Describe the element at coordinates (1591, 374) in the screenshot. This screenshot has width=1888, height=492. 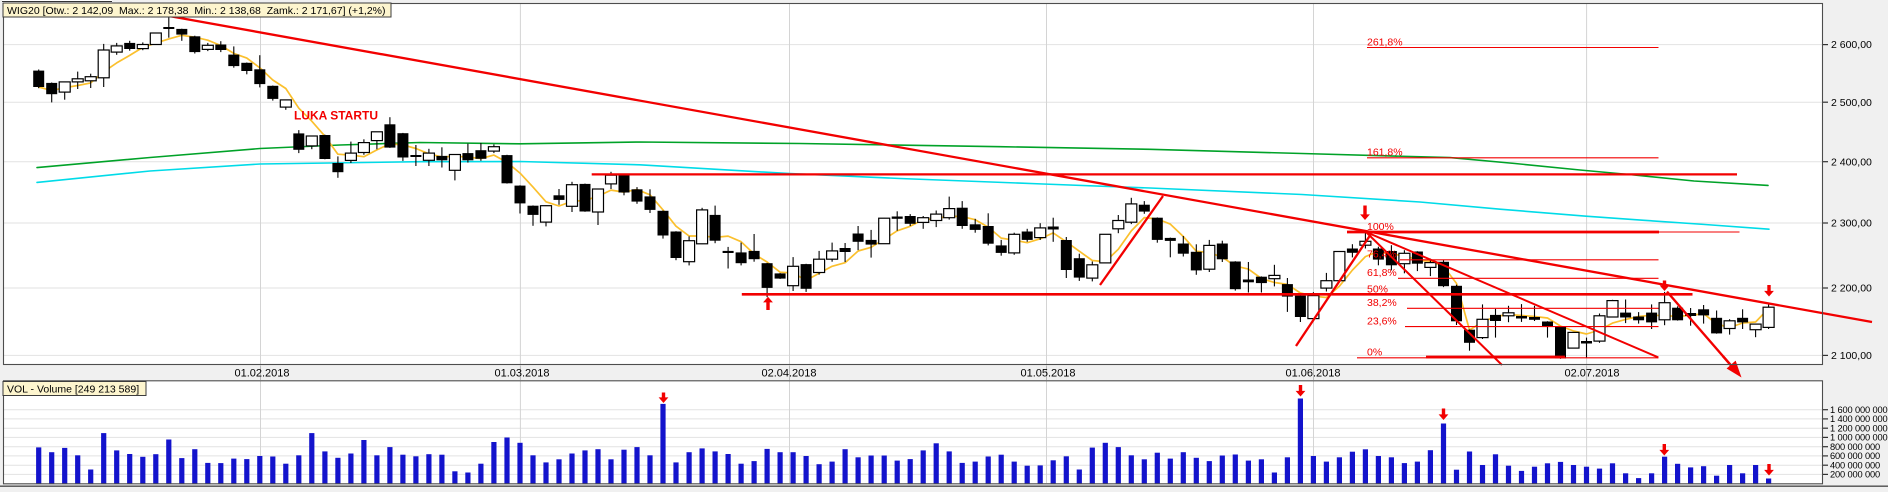
I see `svg-text: 02.07.2018` at that location.